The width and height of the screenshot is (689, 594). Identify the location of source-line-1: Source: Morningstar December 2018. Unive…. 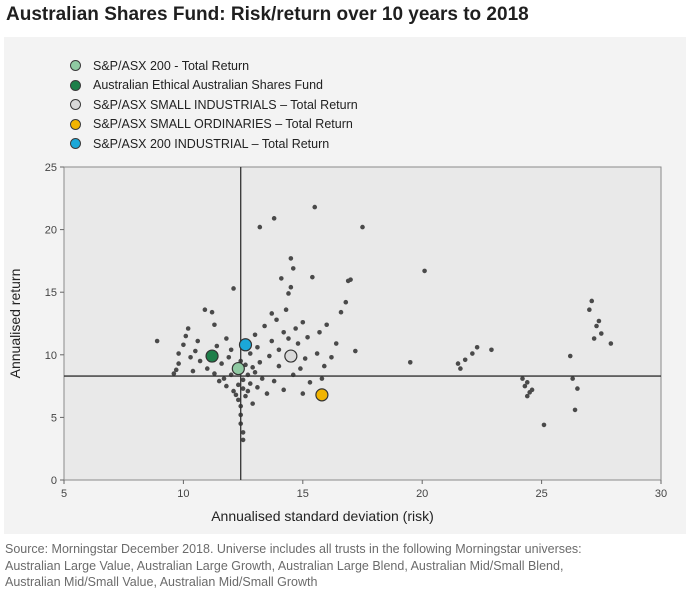
(293, 549).